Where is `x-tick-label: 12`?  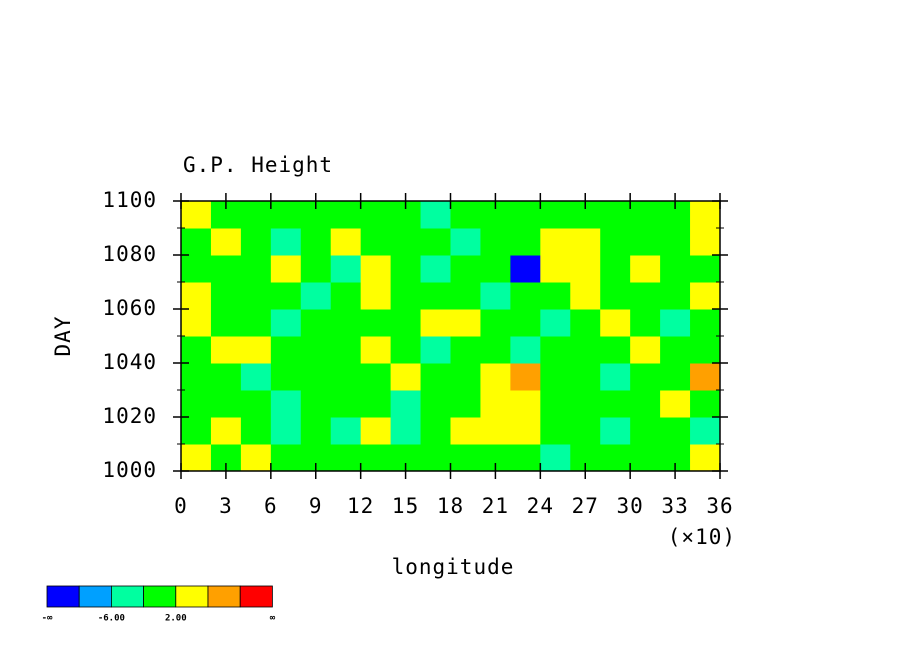 x-tick-label: 12 is located at coordinates (360, 506).